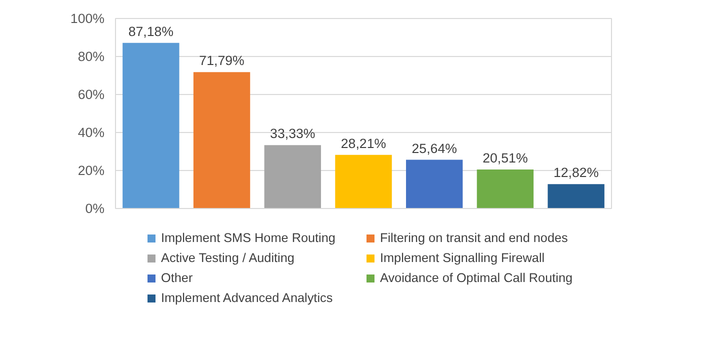 The width and height of the screenshot is (721, 348). I want to click on y-tick-label: 100%, so click(87, 18).